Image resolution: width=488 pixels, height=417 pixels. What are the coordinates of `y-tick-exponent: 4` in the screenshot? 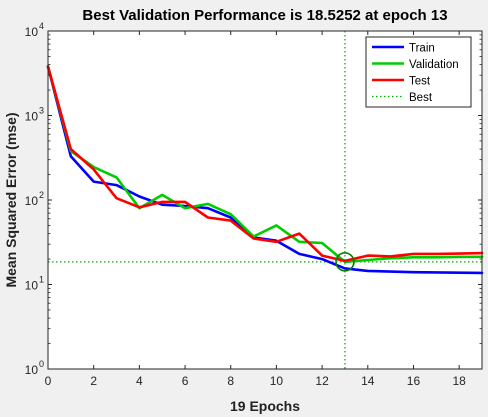 It's located at (41, 26).